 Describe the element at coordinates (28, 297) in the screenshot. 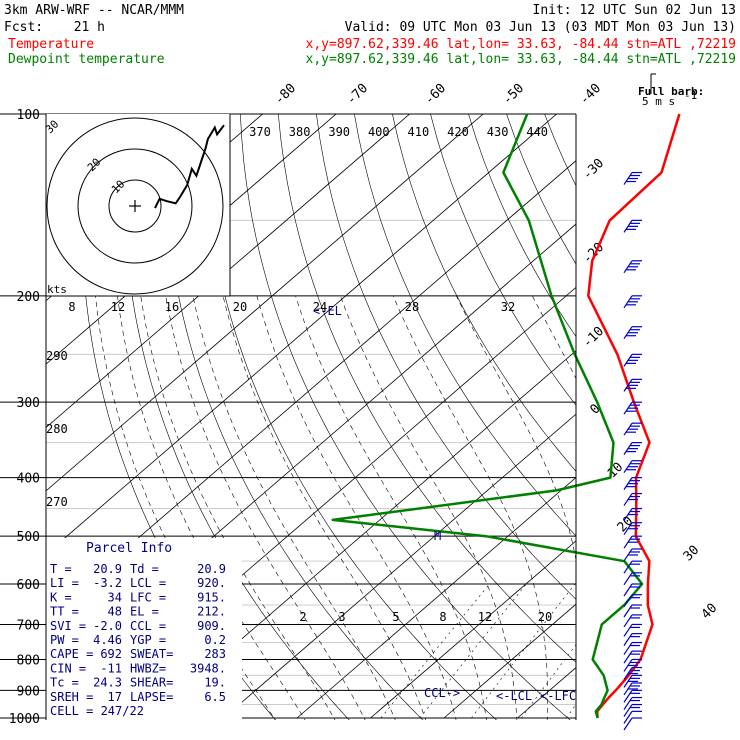

I see `pressure-label: 200` at that location.